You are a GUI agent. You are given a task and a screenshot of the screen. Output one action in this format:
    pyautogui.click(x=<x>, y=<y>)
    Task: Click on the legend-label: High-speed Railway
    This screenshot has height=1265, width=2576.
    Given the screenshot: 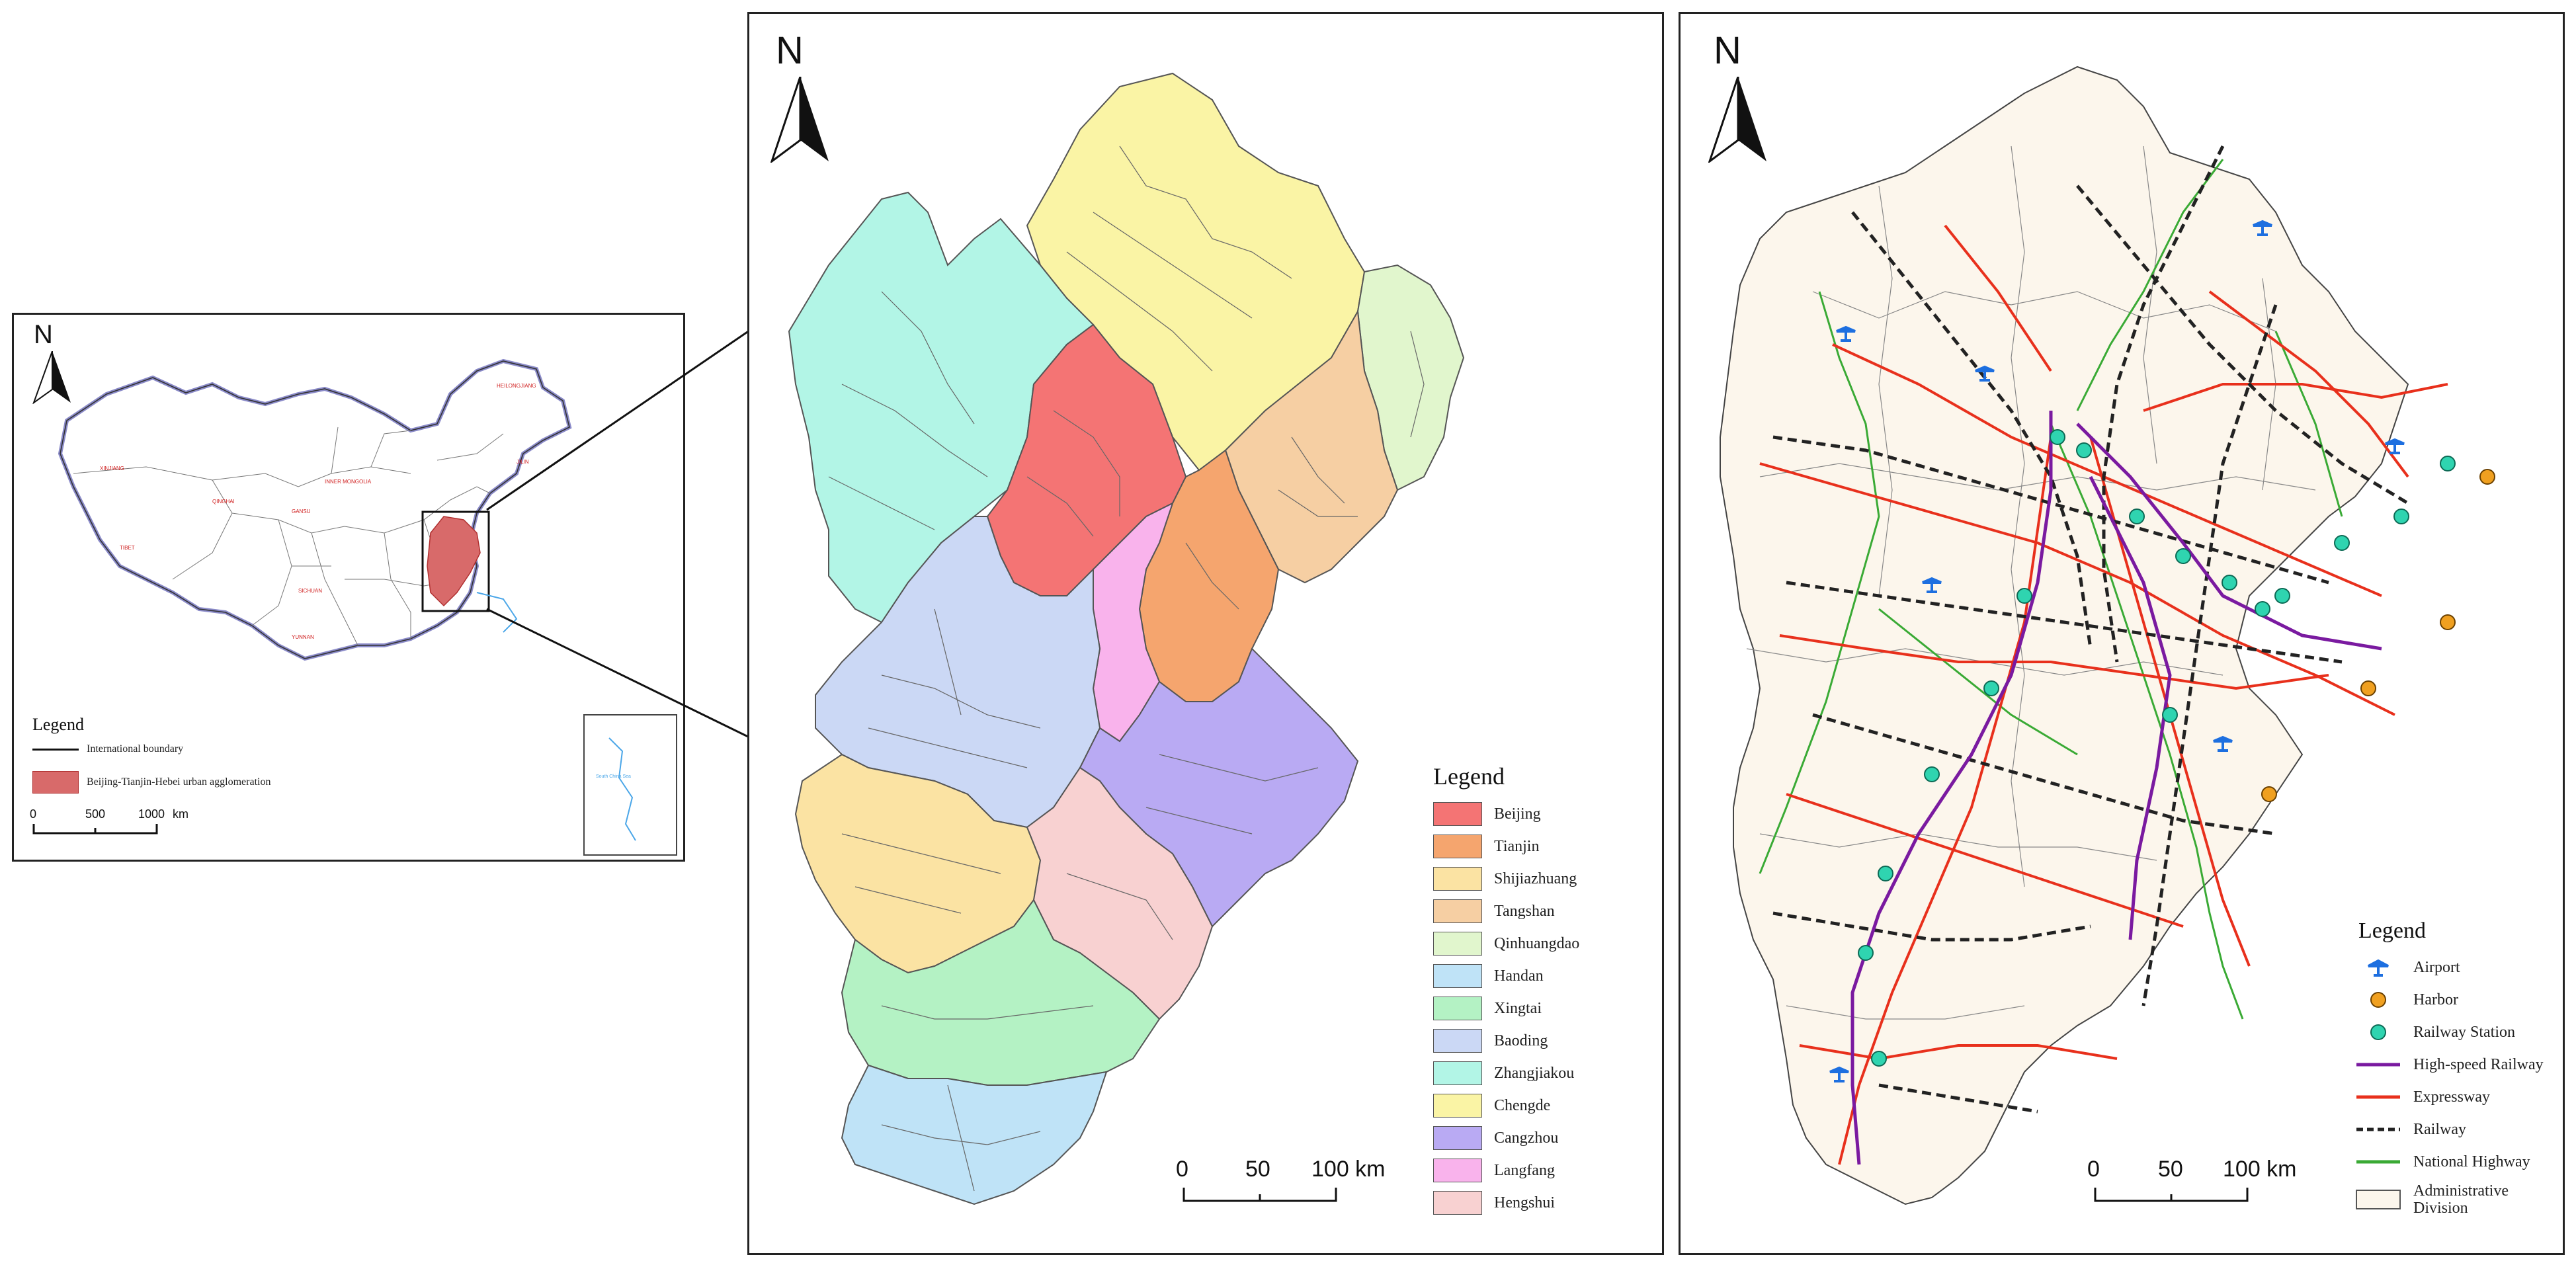 What is the action you would take?
    pyautogui.click(x=2478, y=1064)
    